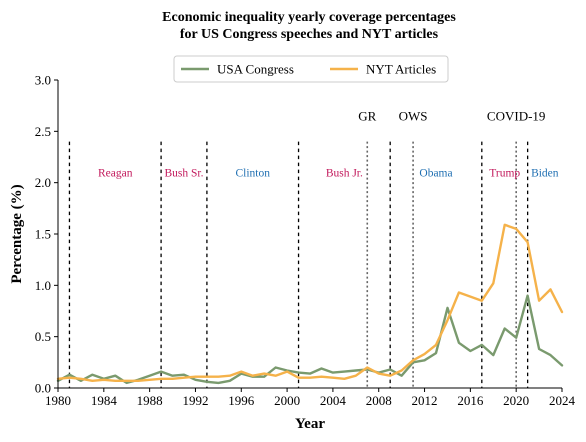 The width and height of the screenshot is (586, 442). What do you see at coordinates (425, 400) in the screenshot?
I see `x-tick-label: 2012` at bounding box center [425, 400].